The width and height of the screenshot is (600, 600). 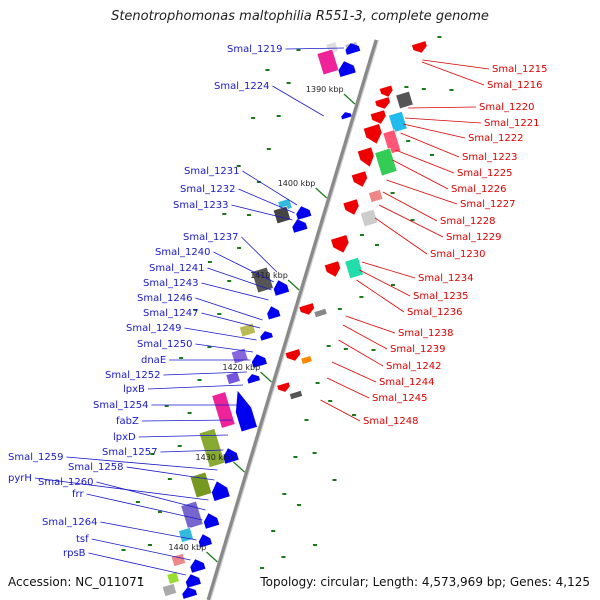 What do you see at coordinates (210, 237) in the screenshot?
I see `left-gene-label: Smal_1237` at bounding box center [210, 237].